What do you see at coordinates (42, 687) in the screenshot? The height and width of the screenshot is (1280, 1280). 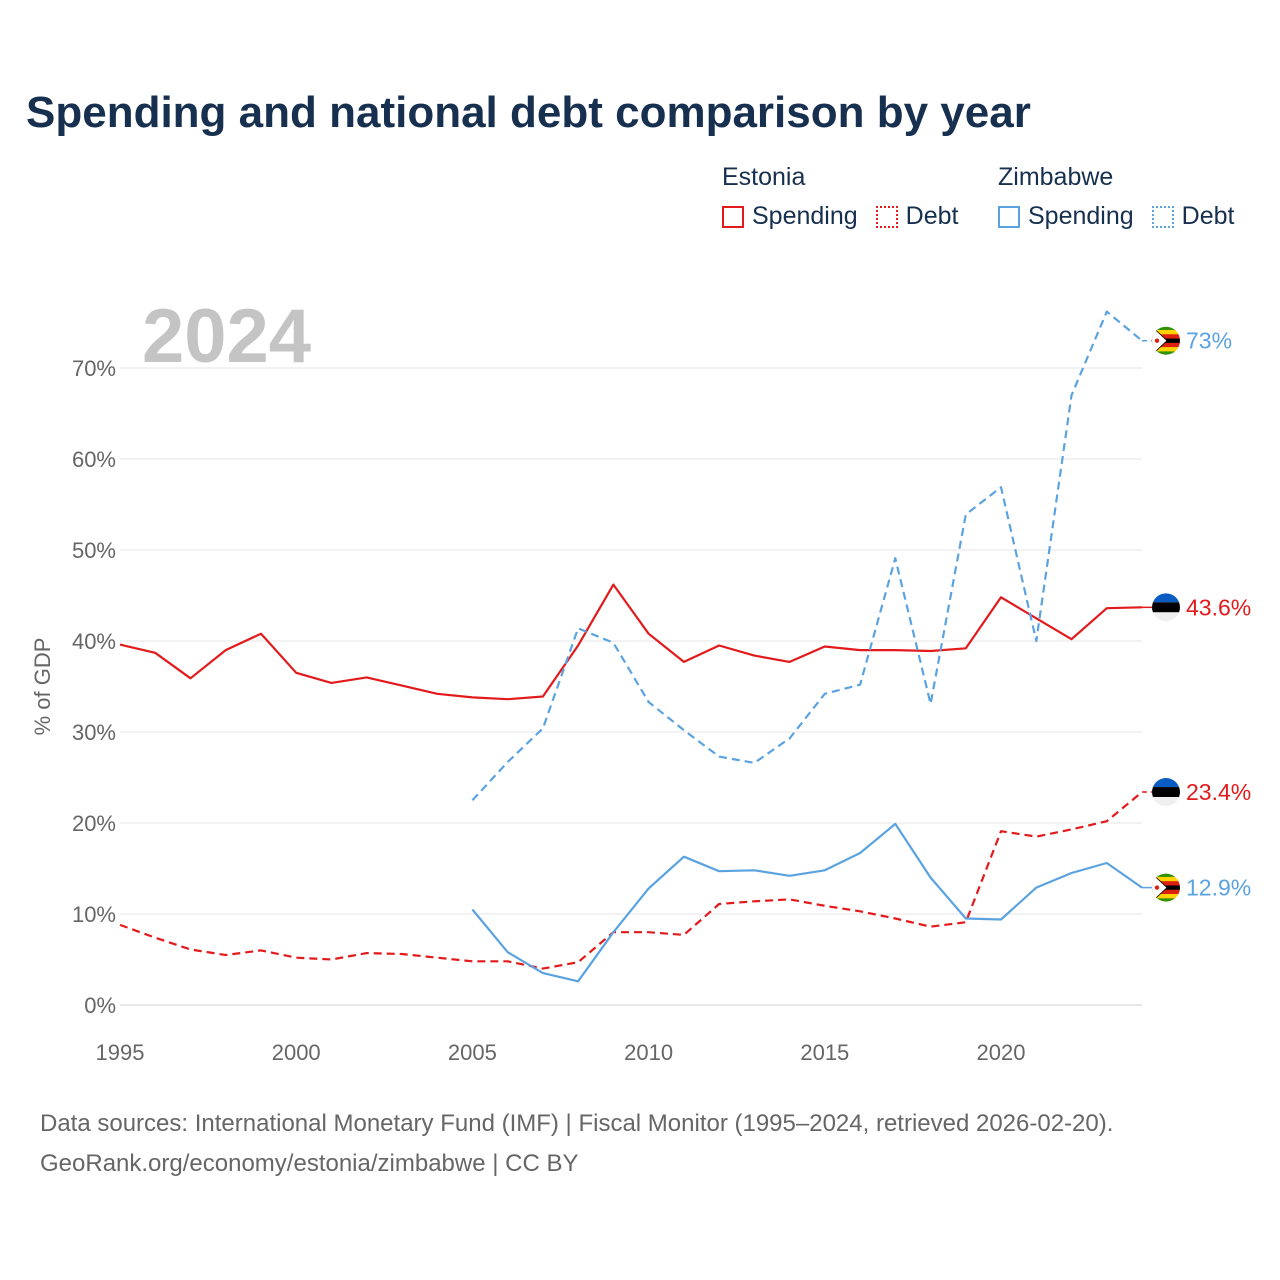 I see `y-axis-label: % of GDP` at bounding box center [42, 687].